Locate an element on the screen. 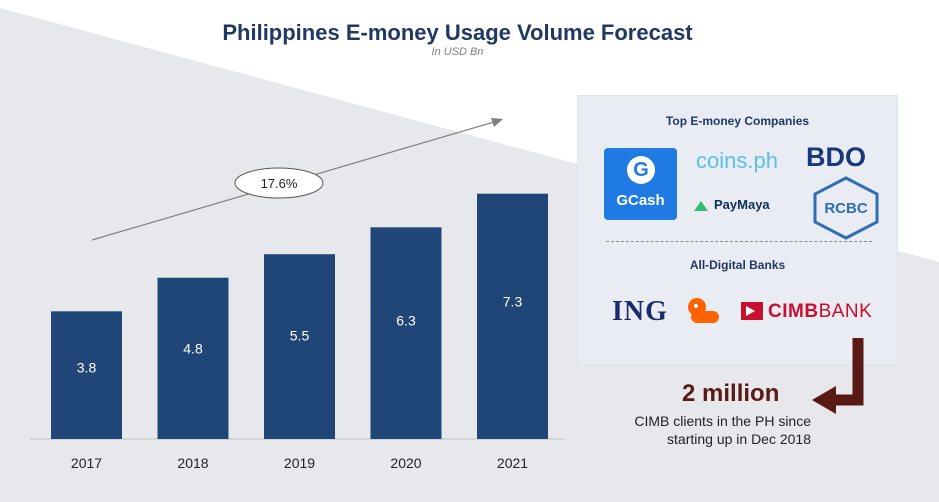 The width and height of the screenshot is (939, 502). gcash-mark: G is located at coordinates (641, 170).